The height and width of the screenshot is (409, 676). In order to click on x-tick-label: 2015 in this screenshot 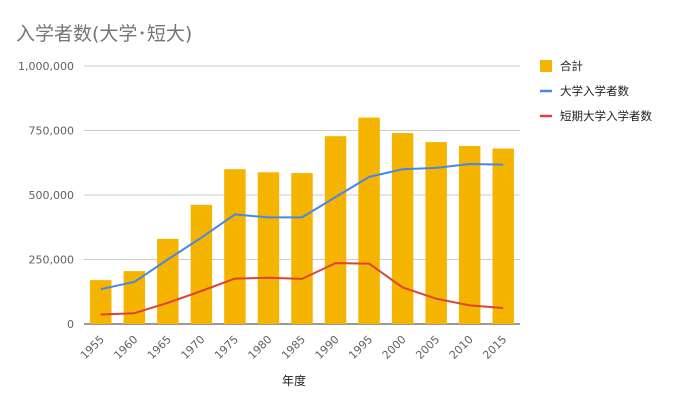, I will do `click(494, 347)`.